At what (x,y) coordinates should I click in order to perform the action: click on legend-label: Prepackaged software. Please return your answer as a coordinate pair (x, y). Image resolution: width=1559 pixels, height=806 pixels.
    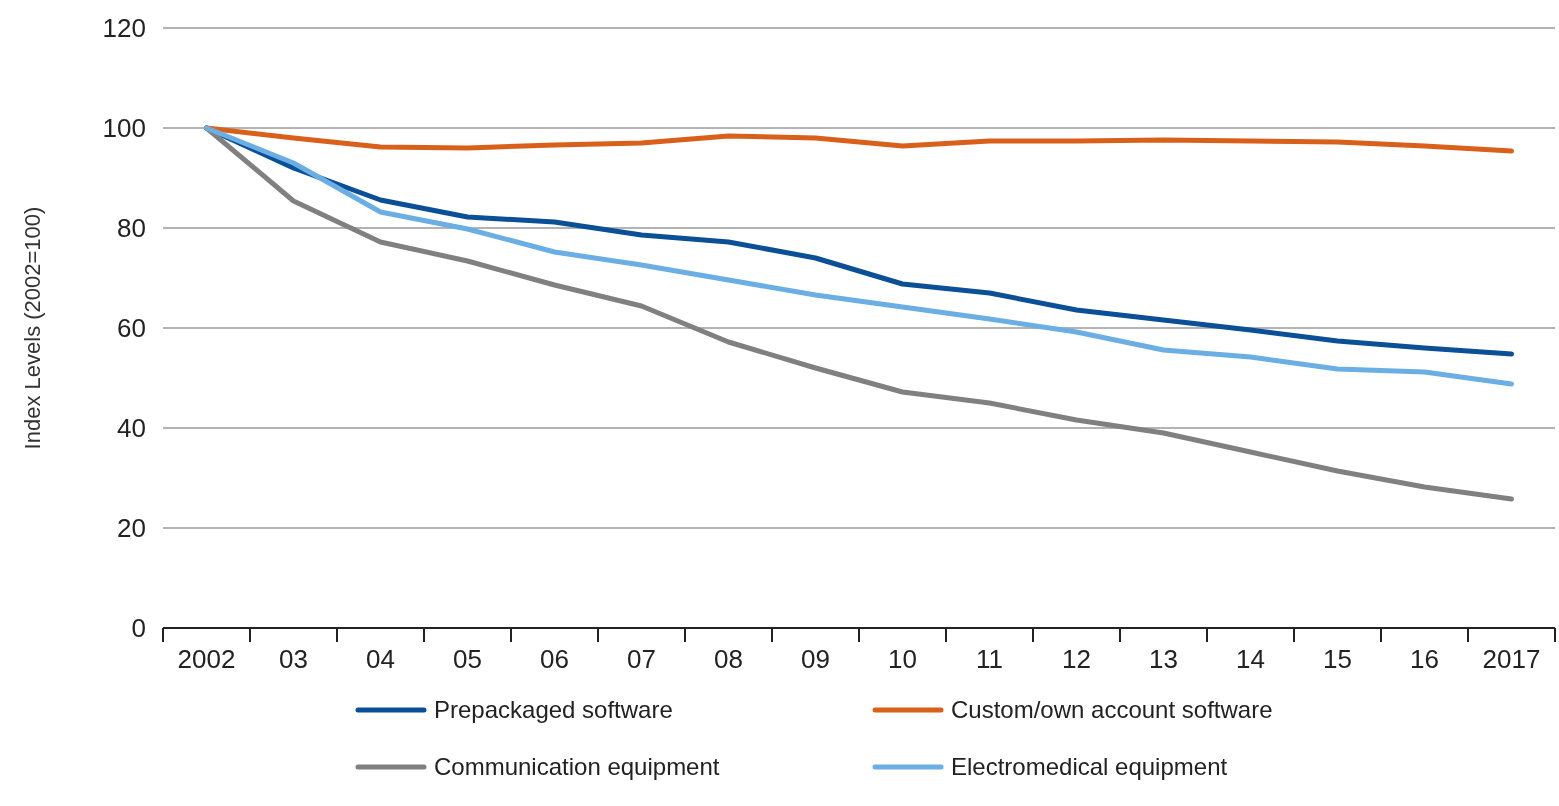
    Looking at the image, I should click on (553, 710).